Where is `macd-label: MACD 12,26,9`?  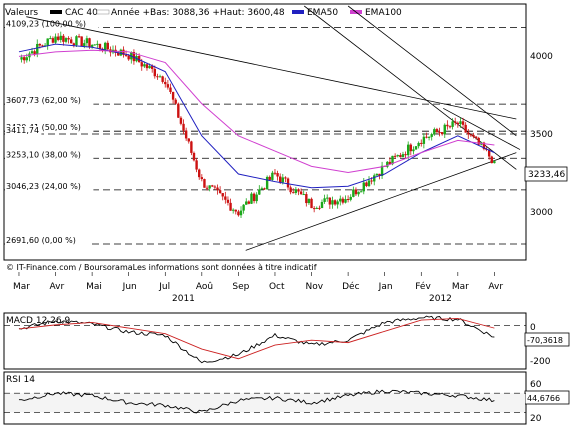 macd-label: MACD 12,26,9 is located at coordinates (38, 321).